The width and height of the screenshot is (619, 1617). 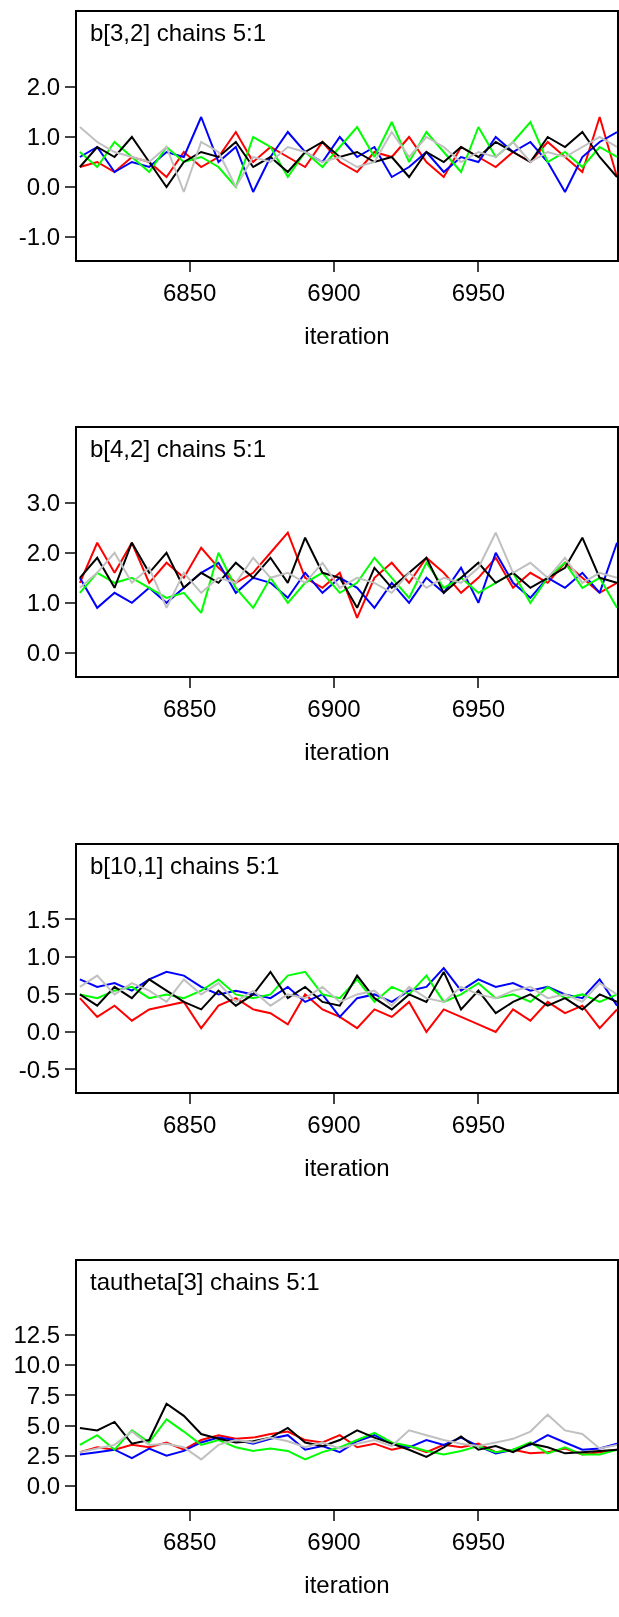 I want to click on y-tick-label: -1.0, so click(x=39, y=237).